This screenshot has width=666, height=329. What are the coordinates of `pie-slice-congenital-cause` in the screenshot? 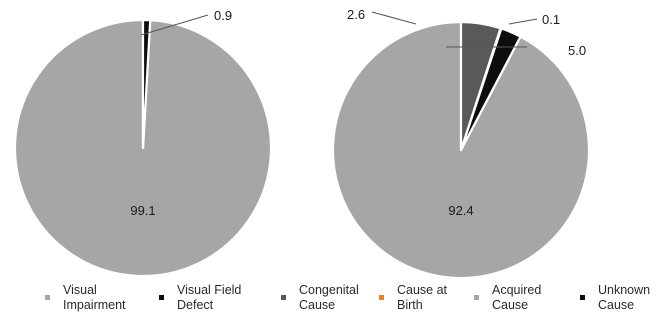 It's located at (480, 86).